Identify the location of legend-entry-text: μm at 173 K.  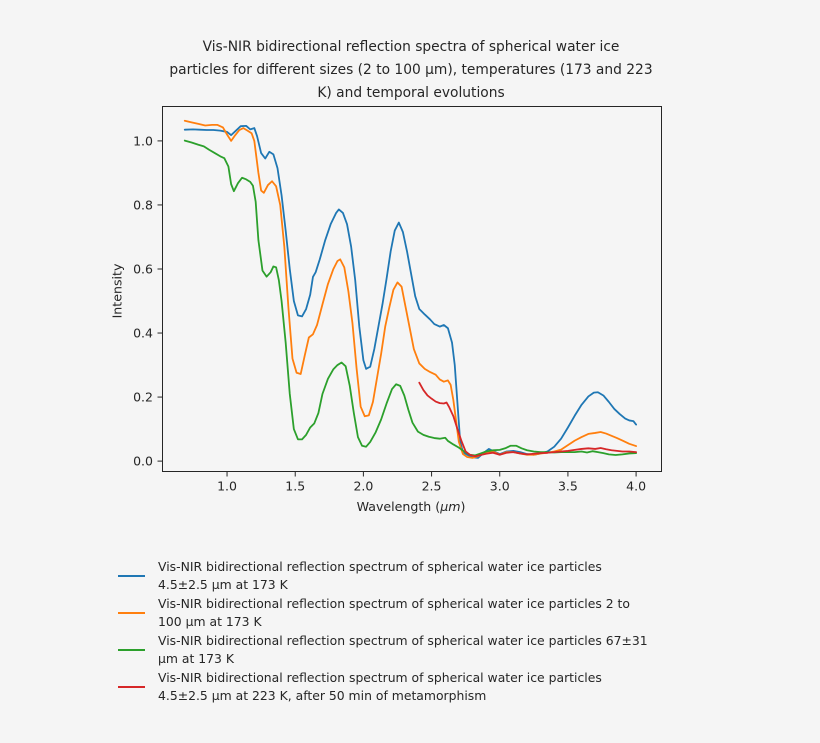
(196, 658).